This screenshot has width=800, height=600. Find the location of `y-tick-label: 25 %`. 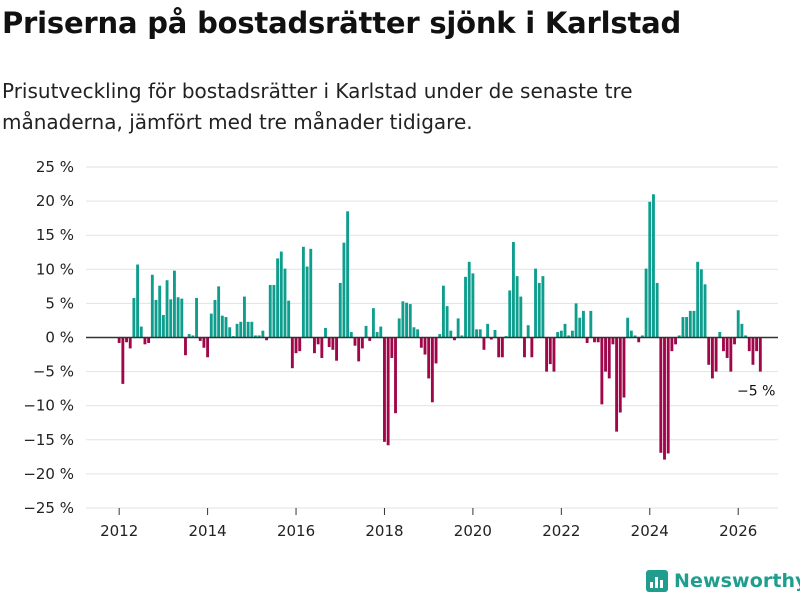

y-tick-label: 25 % is located at coordinates (55, 167).